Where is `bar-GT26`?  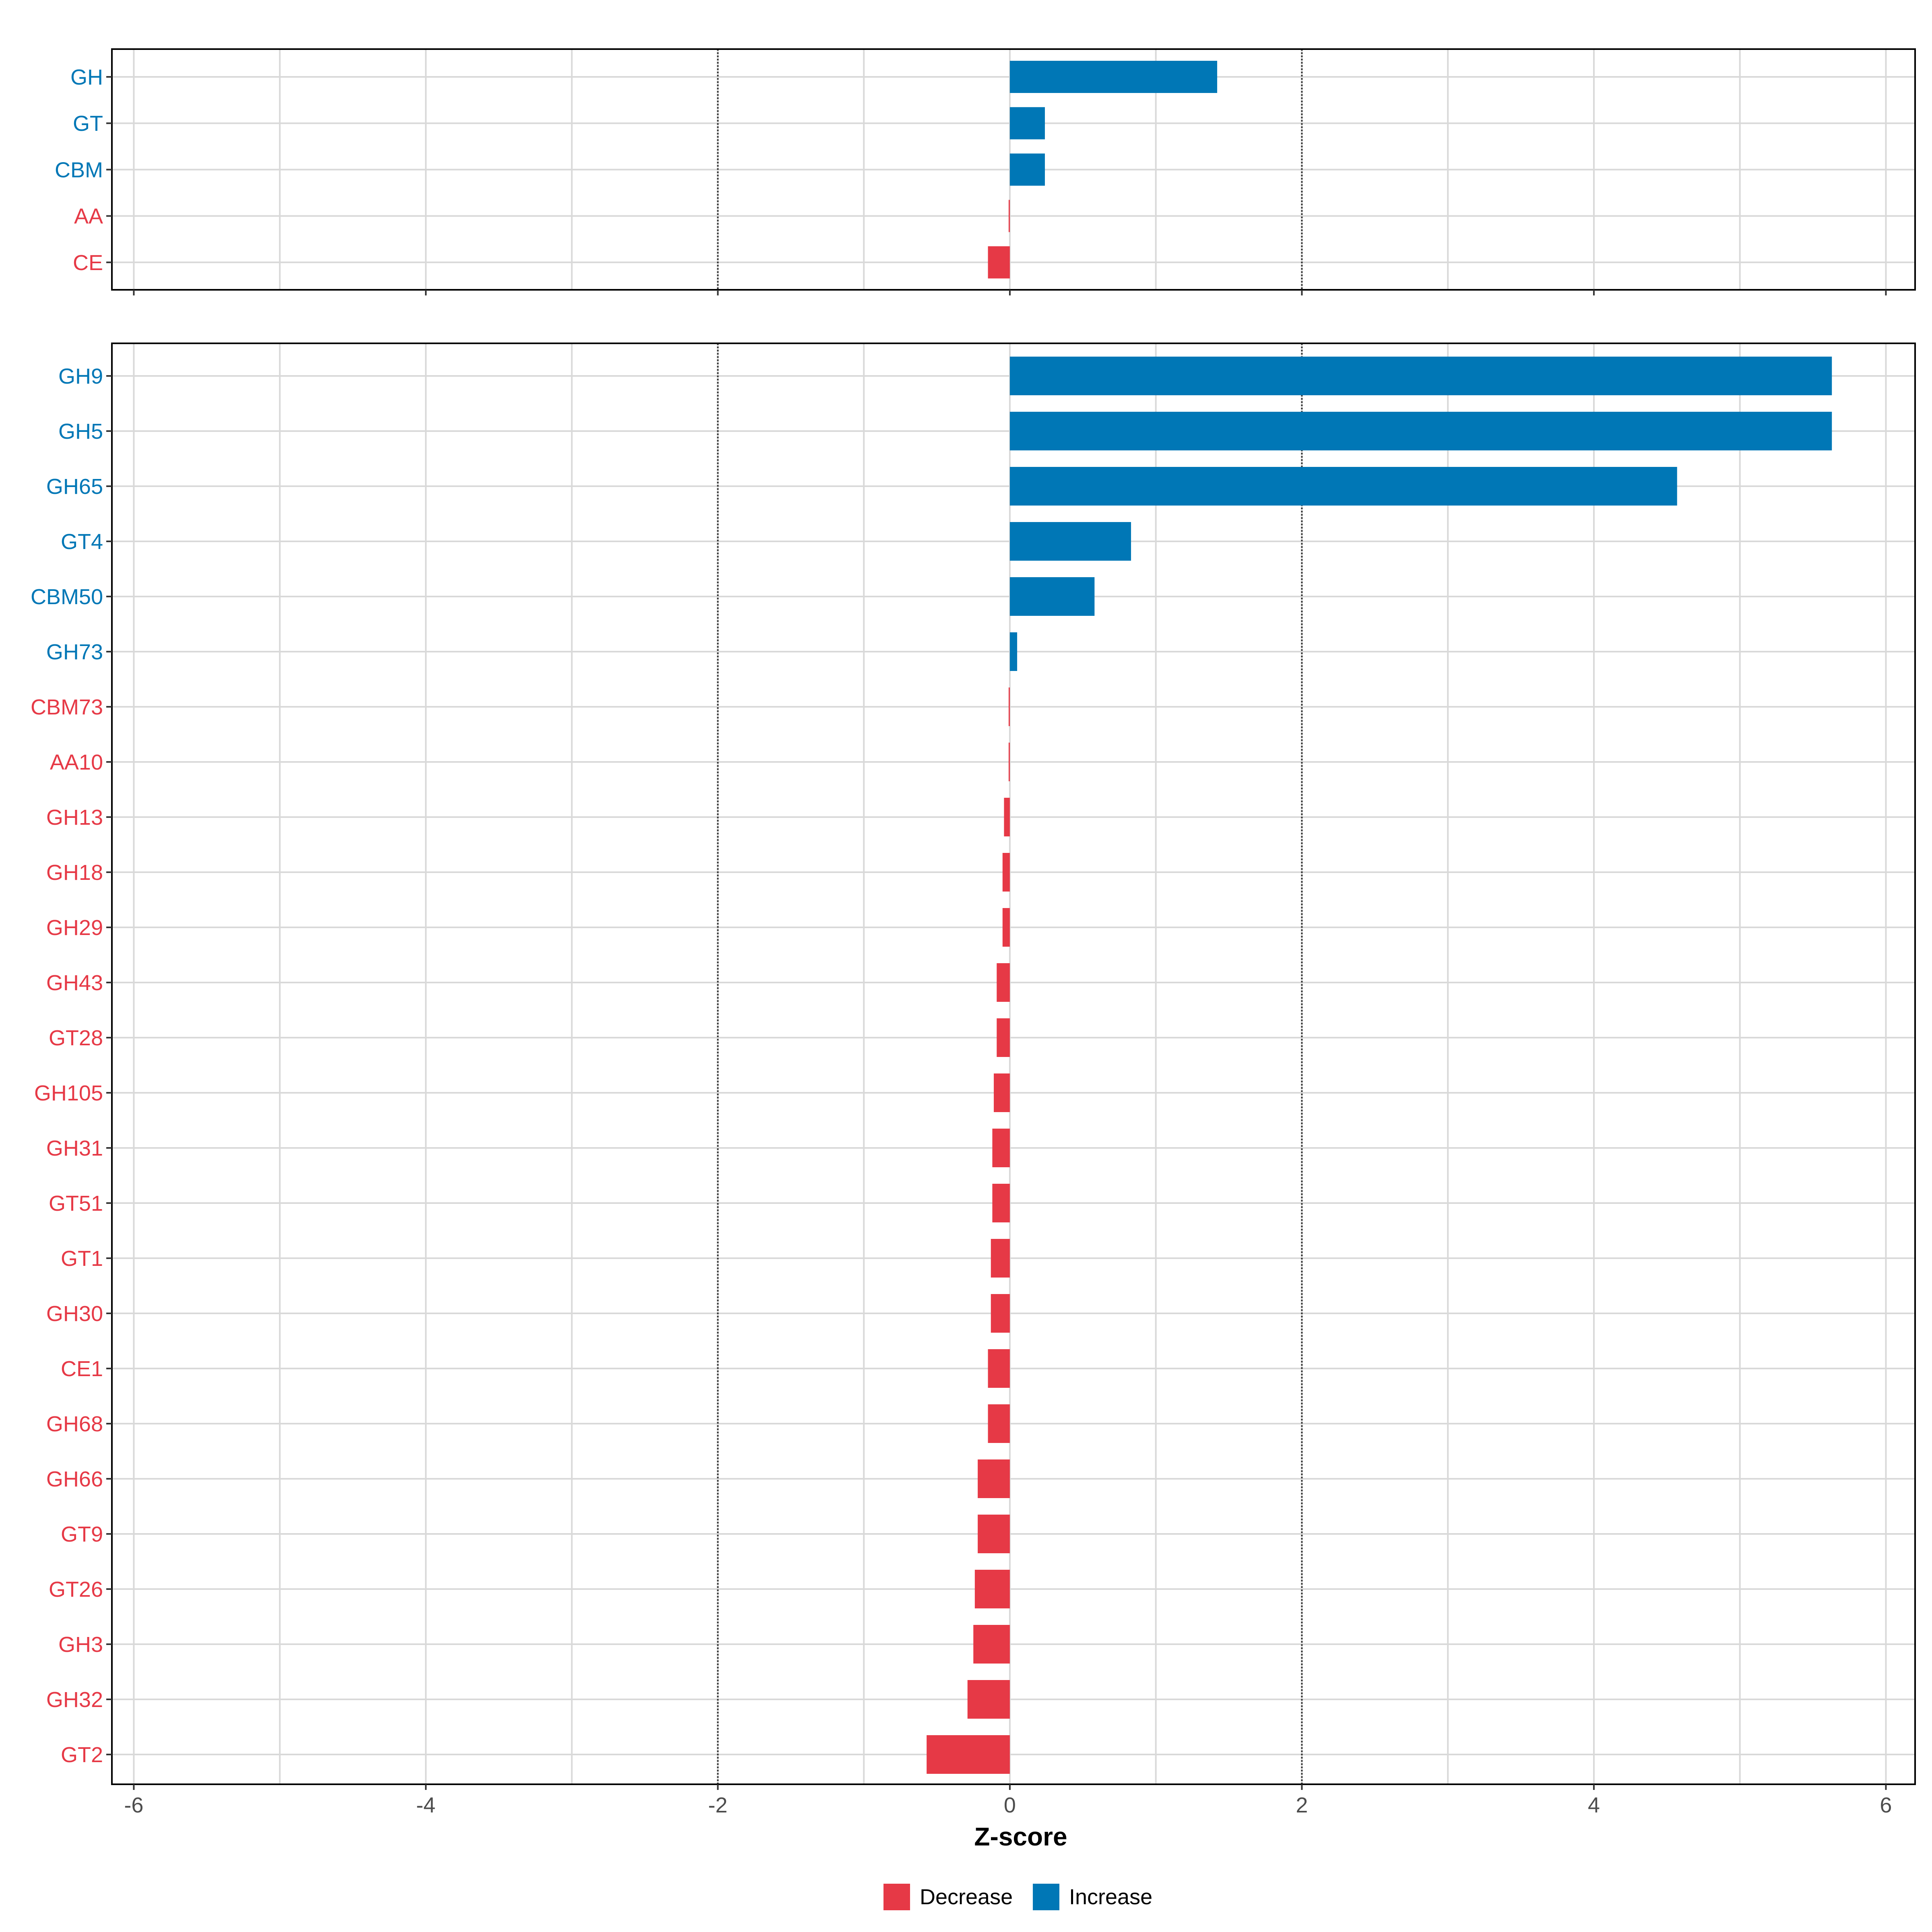 bar-GT26 is located at coordinates (992, 1589).